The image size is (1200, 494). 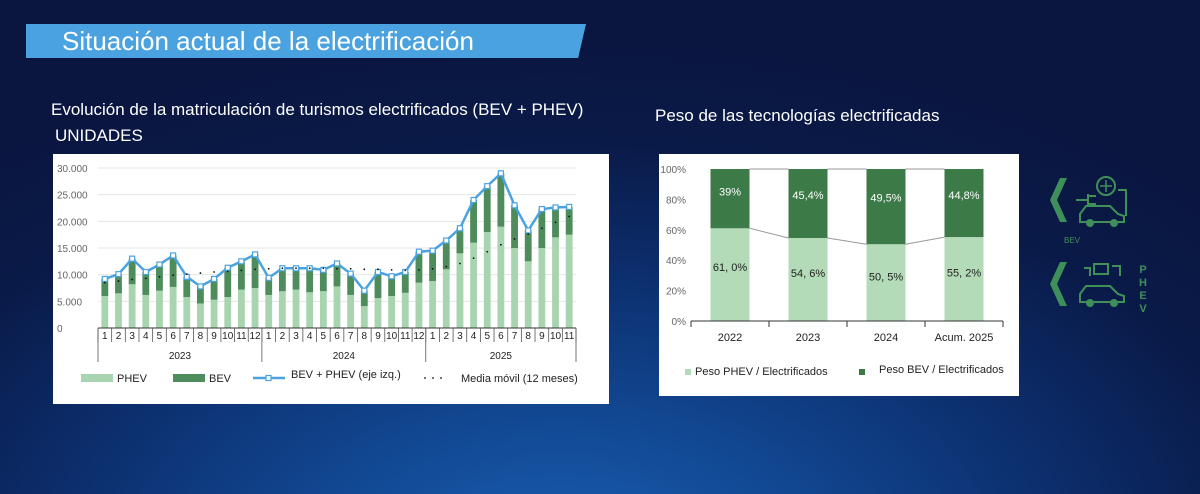 What do you see at coordinates (885, 199) in the screenshot?
I see `bev-share-label: 49,5%` at bounding box center [885, 199].